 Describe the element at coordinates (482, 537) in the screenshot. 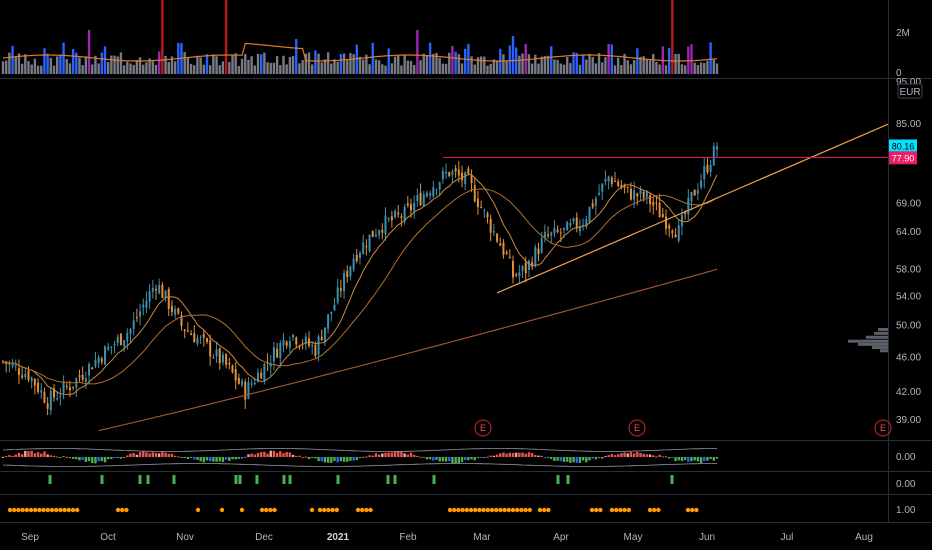

I see `date-tick-label: Mar` at that location.